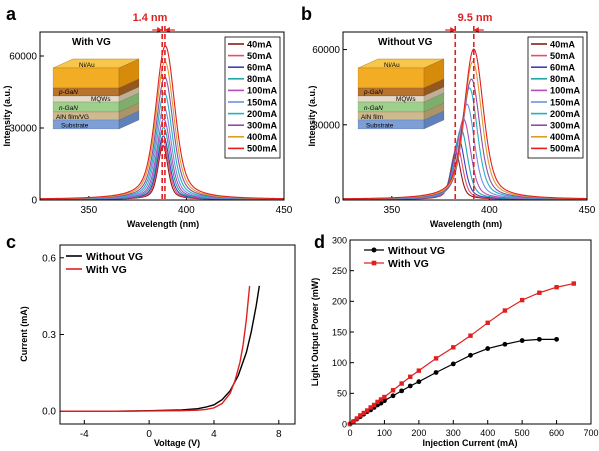 The image size is (599, 451). Describe the element at coordinates (465, 124) in the screenshot. I see `series-500mA-b` at that location.